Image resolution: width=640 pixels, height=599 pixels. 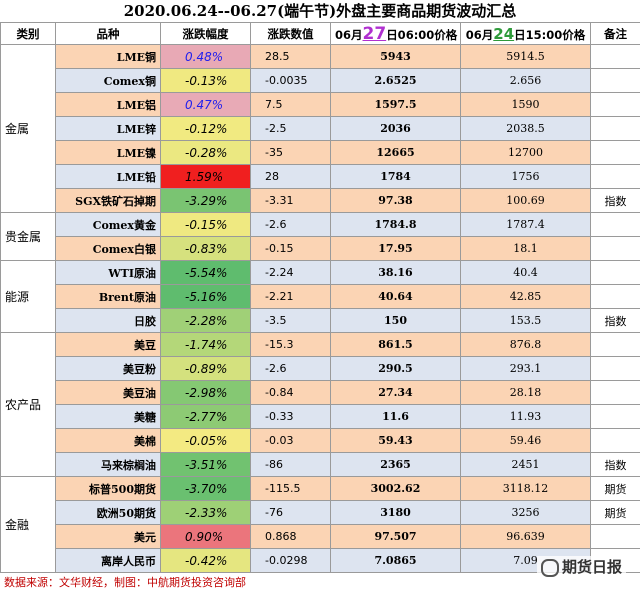 I want to click on price-prev-cell: 1756, so click(x=525, y=176).